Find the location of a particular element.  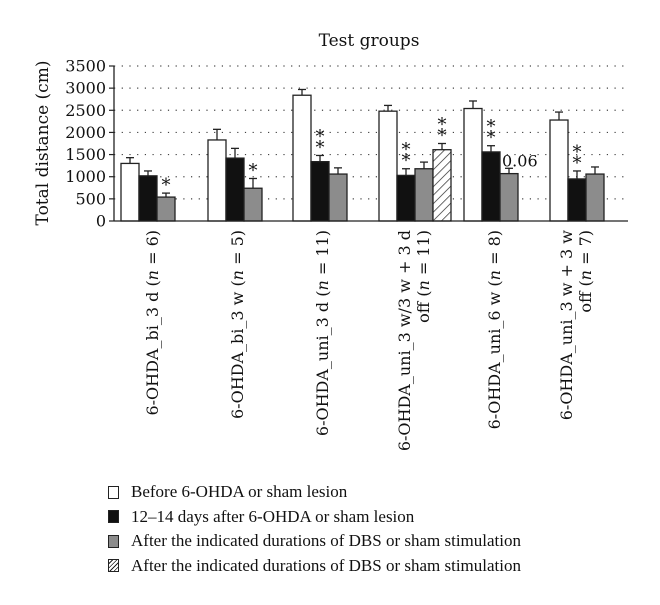

legend-swatch-hatched is located at coordinates (113, 566).